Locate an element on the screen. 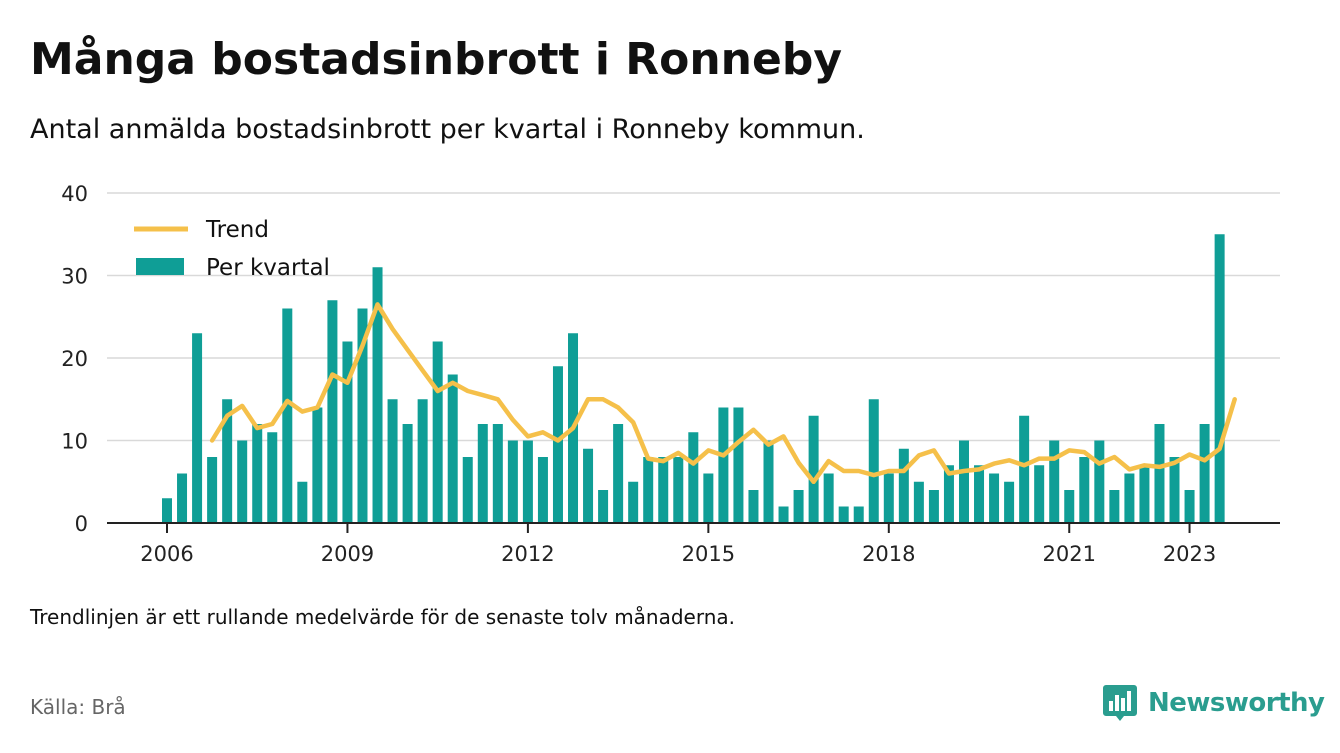 This screenshot has width=1340, height=753. brand-logo: Newsworthy is located at coordinates (1213, 703).